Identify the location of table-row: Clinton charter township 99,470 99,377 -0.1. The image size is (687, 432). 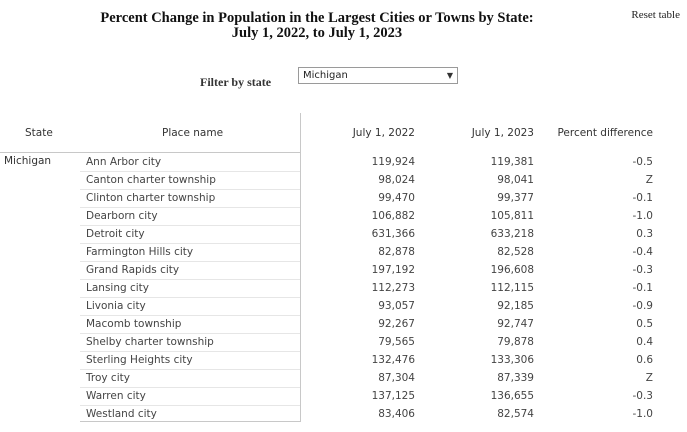
(343, 198).